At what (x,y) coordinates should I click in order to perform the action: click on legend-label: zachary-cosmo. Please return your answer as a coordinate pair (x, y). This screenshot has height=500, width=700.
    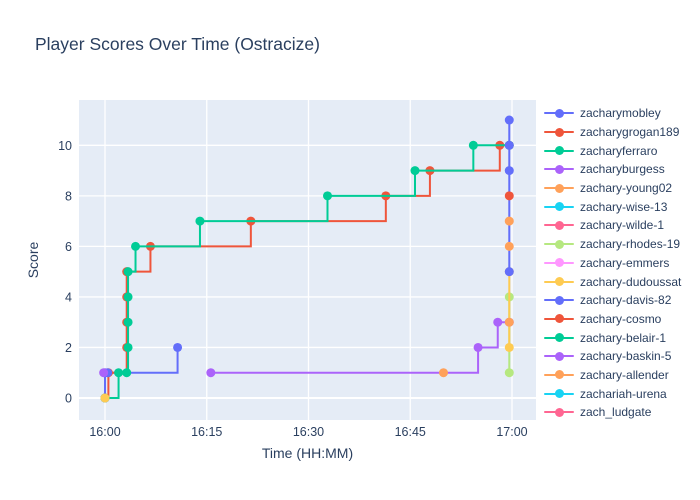
    Looking at the image, I should click on (621, 318).